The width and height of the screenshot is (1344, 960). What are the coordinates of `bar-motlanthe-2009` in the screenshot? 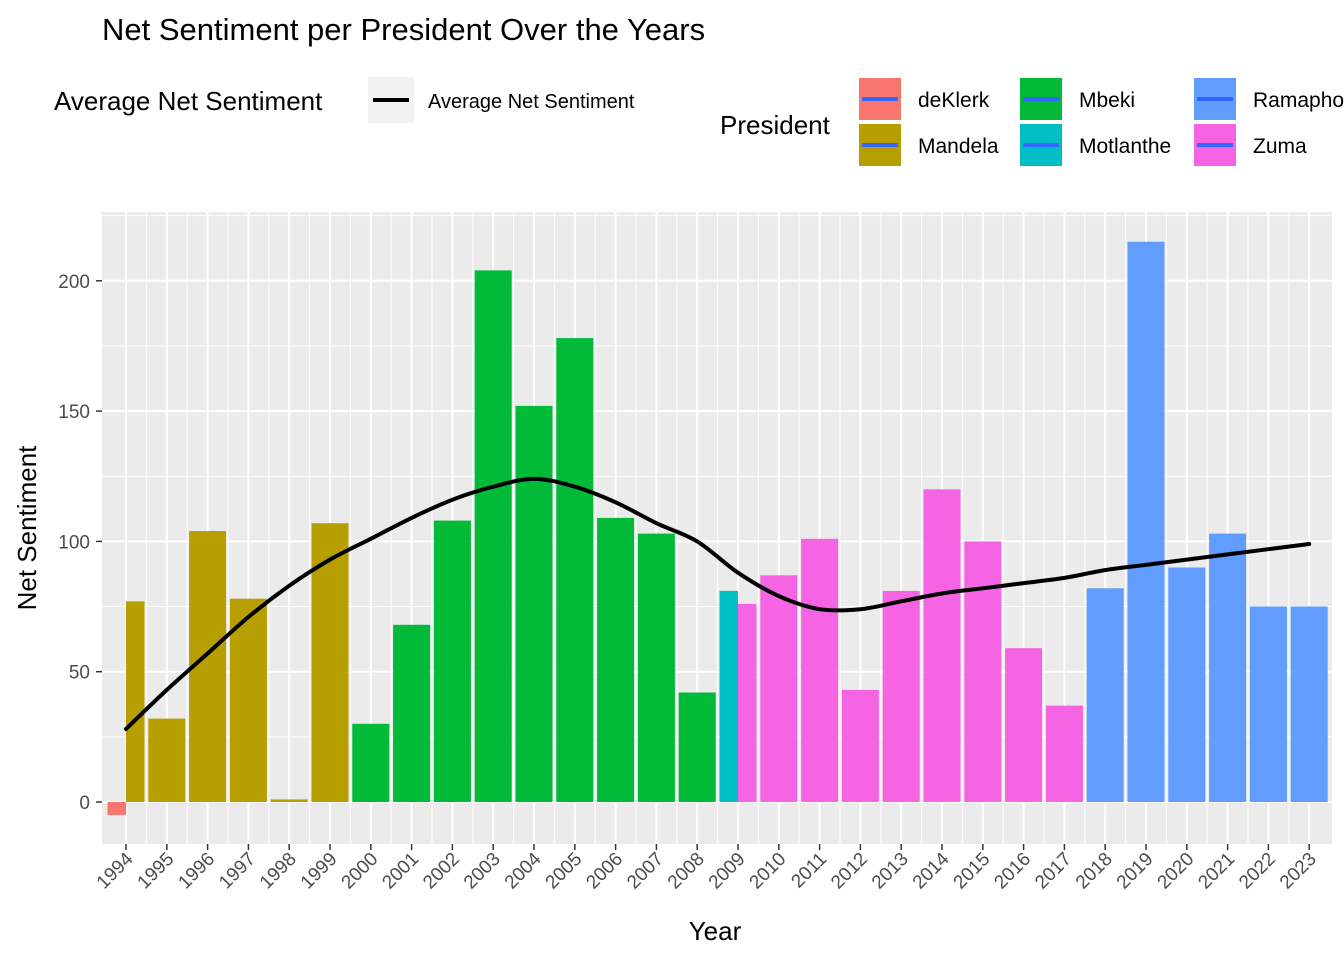 It's located at (728, 696).